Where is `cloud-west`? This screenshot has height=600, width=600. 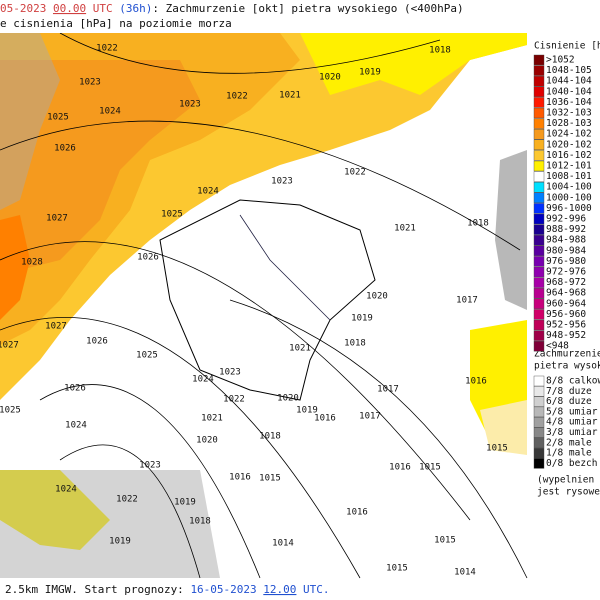 cloud-west is located at coordinates (30, 121).